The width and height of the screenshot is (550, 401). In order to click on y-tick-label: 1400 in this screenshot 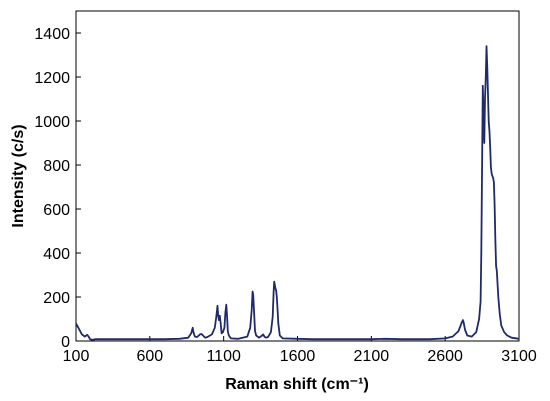, I will do `click(52, 34)`.